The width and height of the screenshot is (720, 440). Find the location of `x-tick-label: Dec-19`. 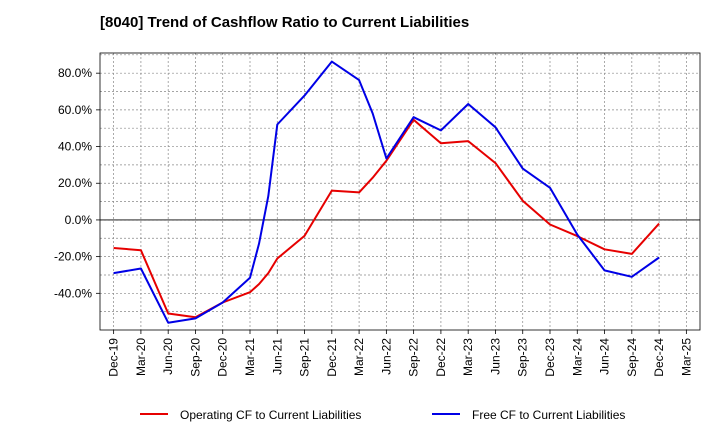

x-tick-label: Dec-19 is located at coordinates (114, 357).